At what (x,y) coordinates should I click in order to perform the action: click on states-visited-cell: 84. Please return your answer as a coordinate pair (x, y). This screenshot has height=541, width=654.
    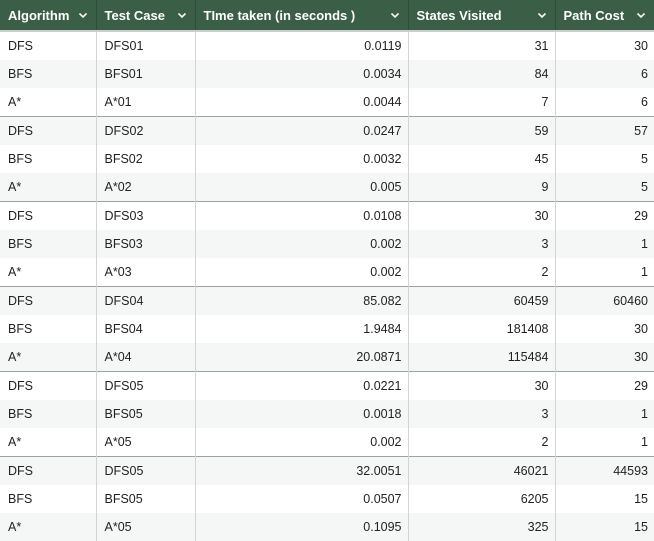
    Looking at the image, I should click on (482, 74).